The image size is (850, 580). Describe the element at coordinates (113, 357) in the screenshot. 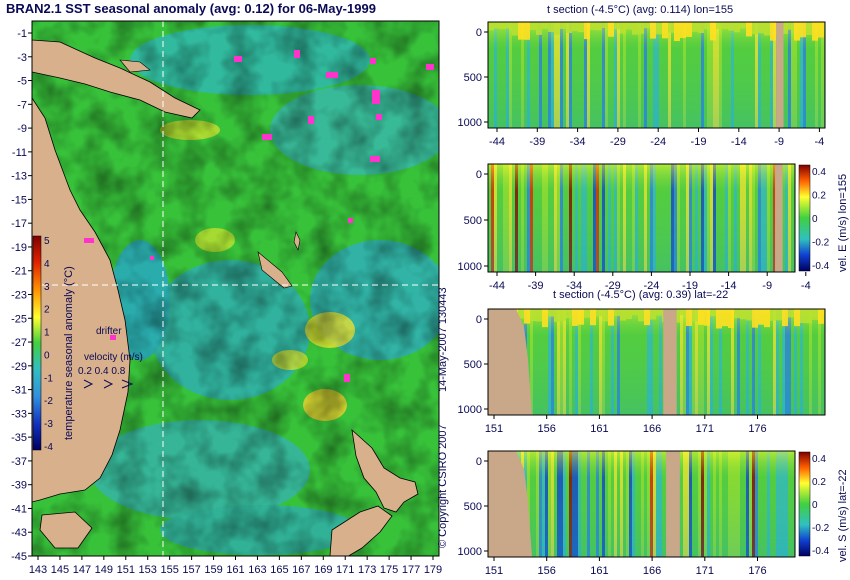

I see `velocity-legend-title: velocity (m/s)` at that location.